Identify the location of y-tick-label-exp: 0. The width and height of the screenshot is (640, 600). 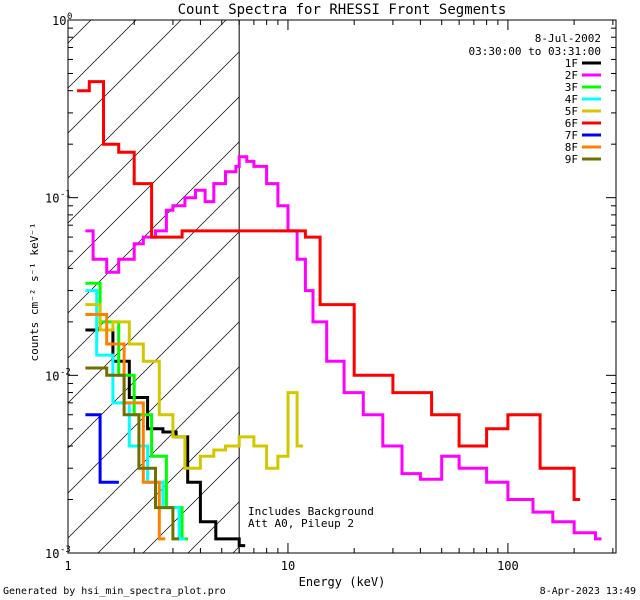
(69, 17).